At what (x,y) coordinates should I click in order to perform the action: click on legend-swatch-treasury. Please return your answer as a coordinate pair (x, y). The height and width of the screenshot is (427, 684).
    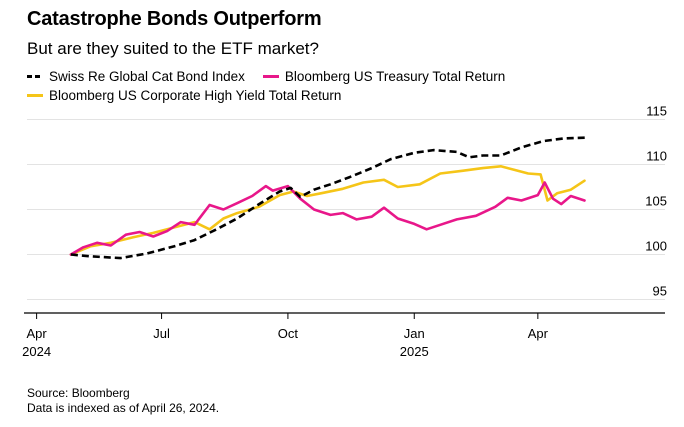
    Looking at the image, I should click on (270, 76).